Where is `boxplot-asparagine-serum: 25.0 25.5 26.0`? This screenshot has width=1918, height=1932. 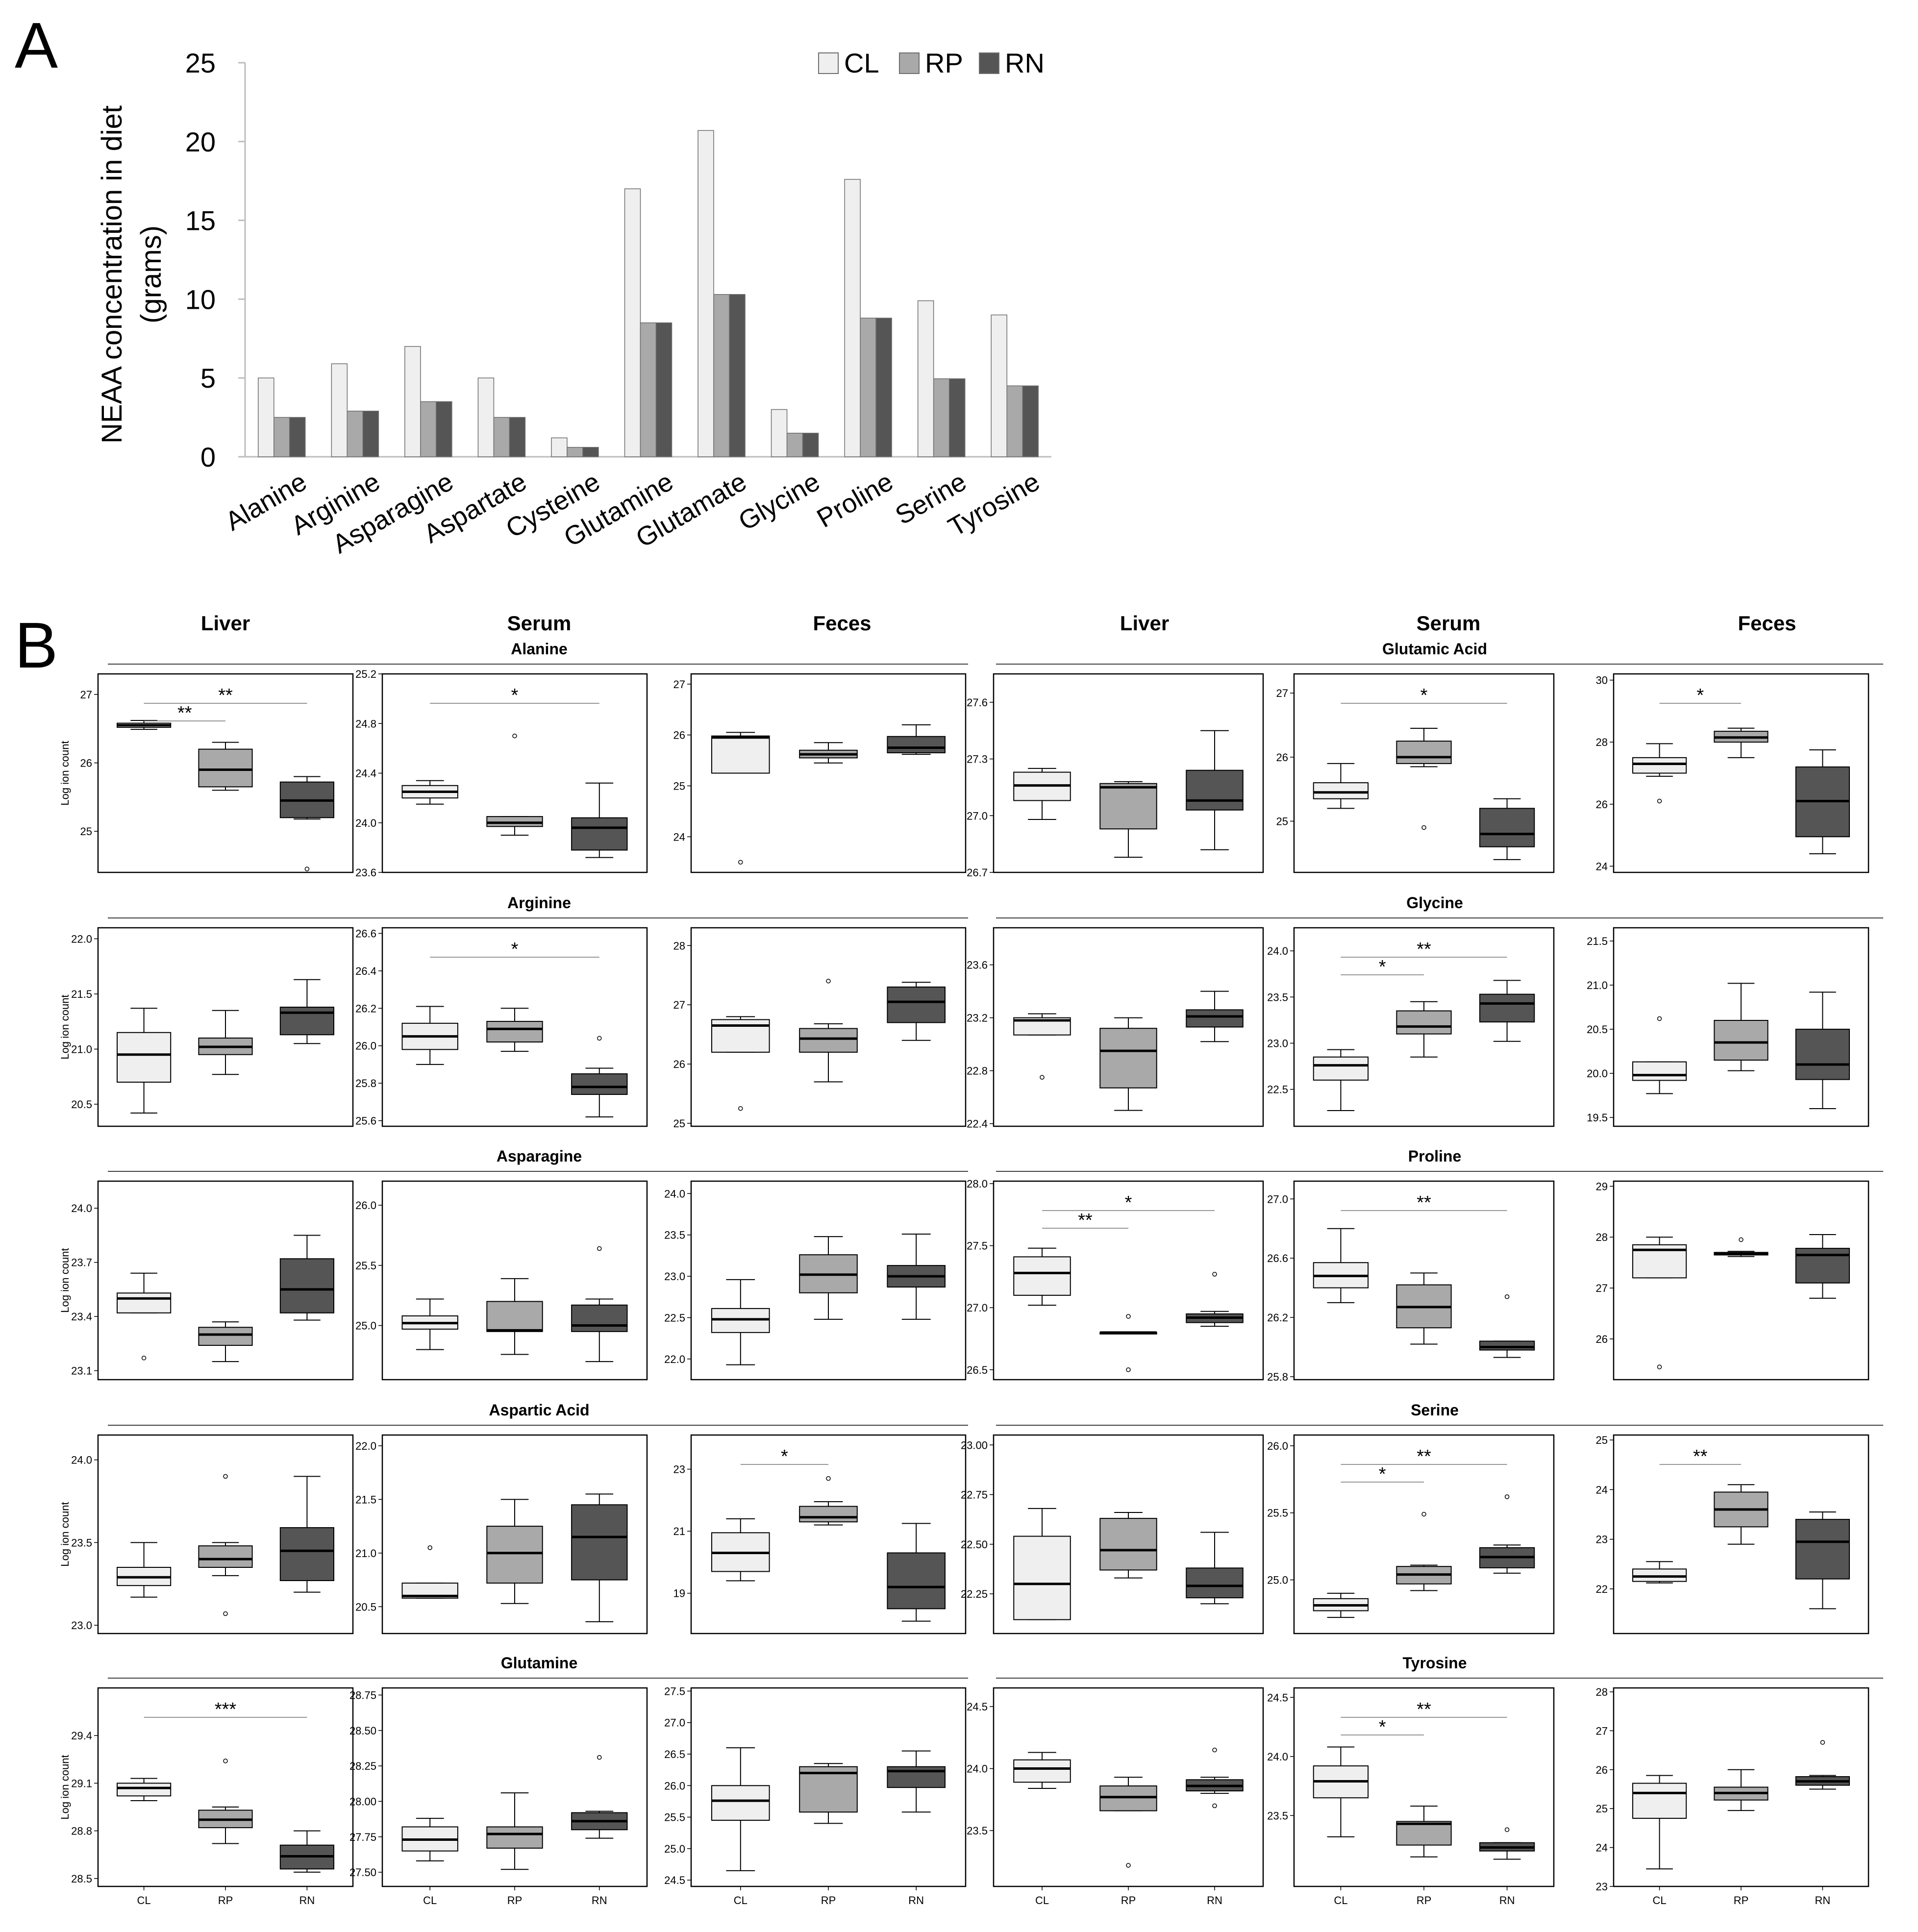 boxplot-asparagine-serum: 25.0 25.5 26.0 is located at coordinates (501, 1280).